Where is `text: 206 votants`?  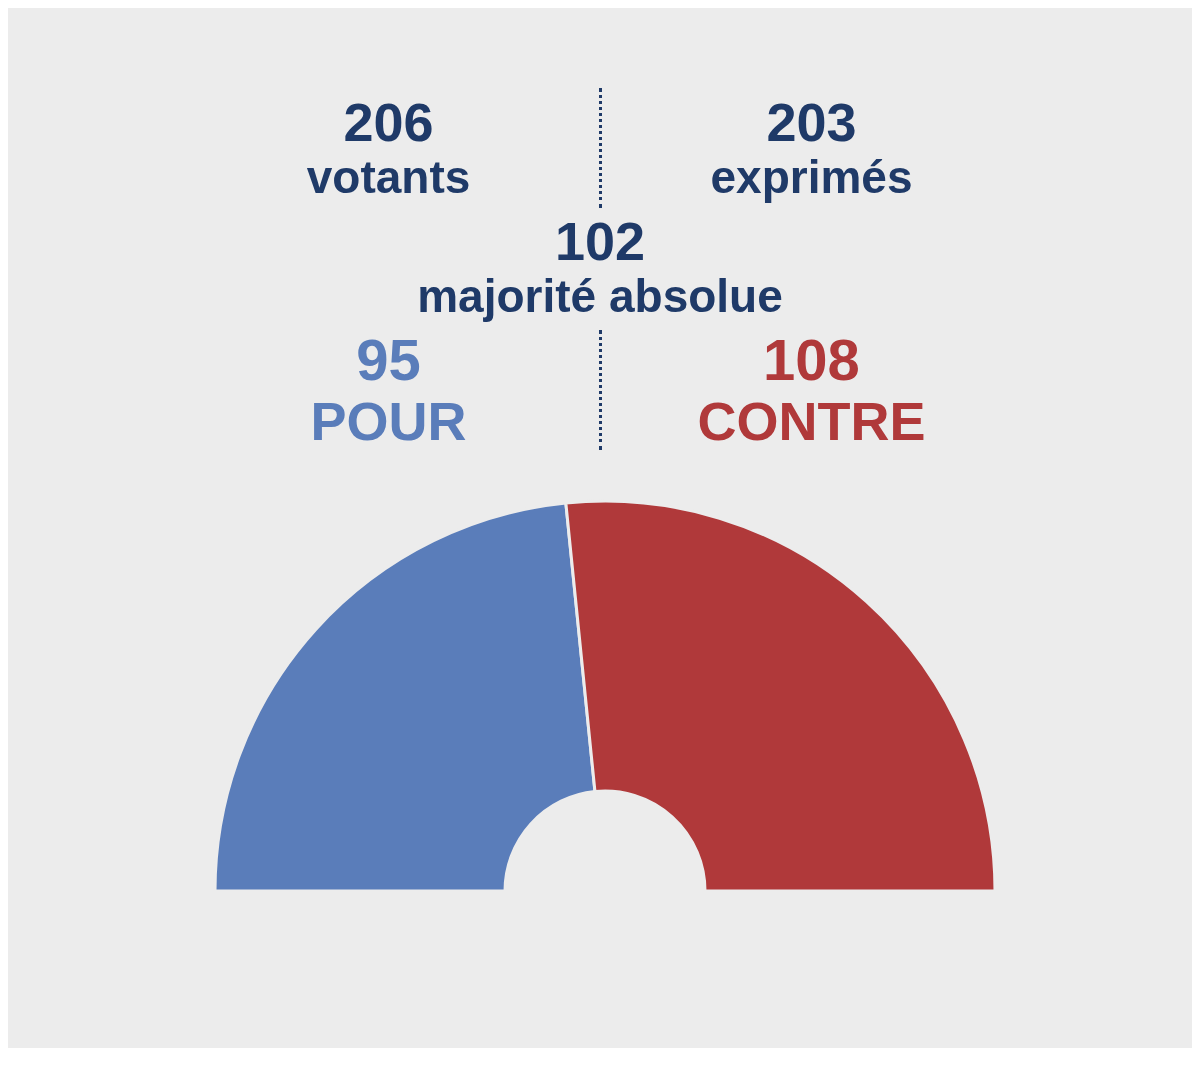
text: 206 votants is located at coordinates (388, 148).